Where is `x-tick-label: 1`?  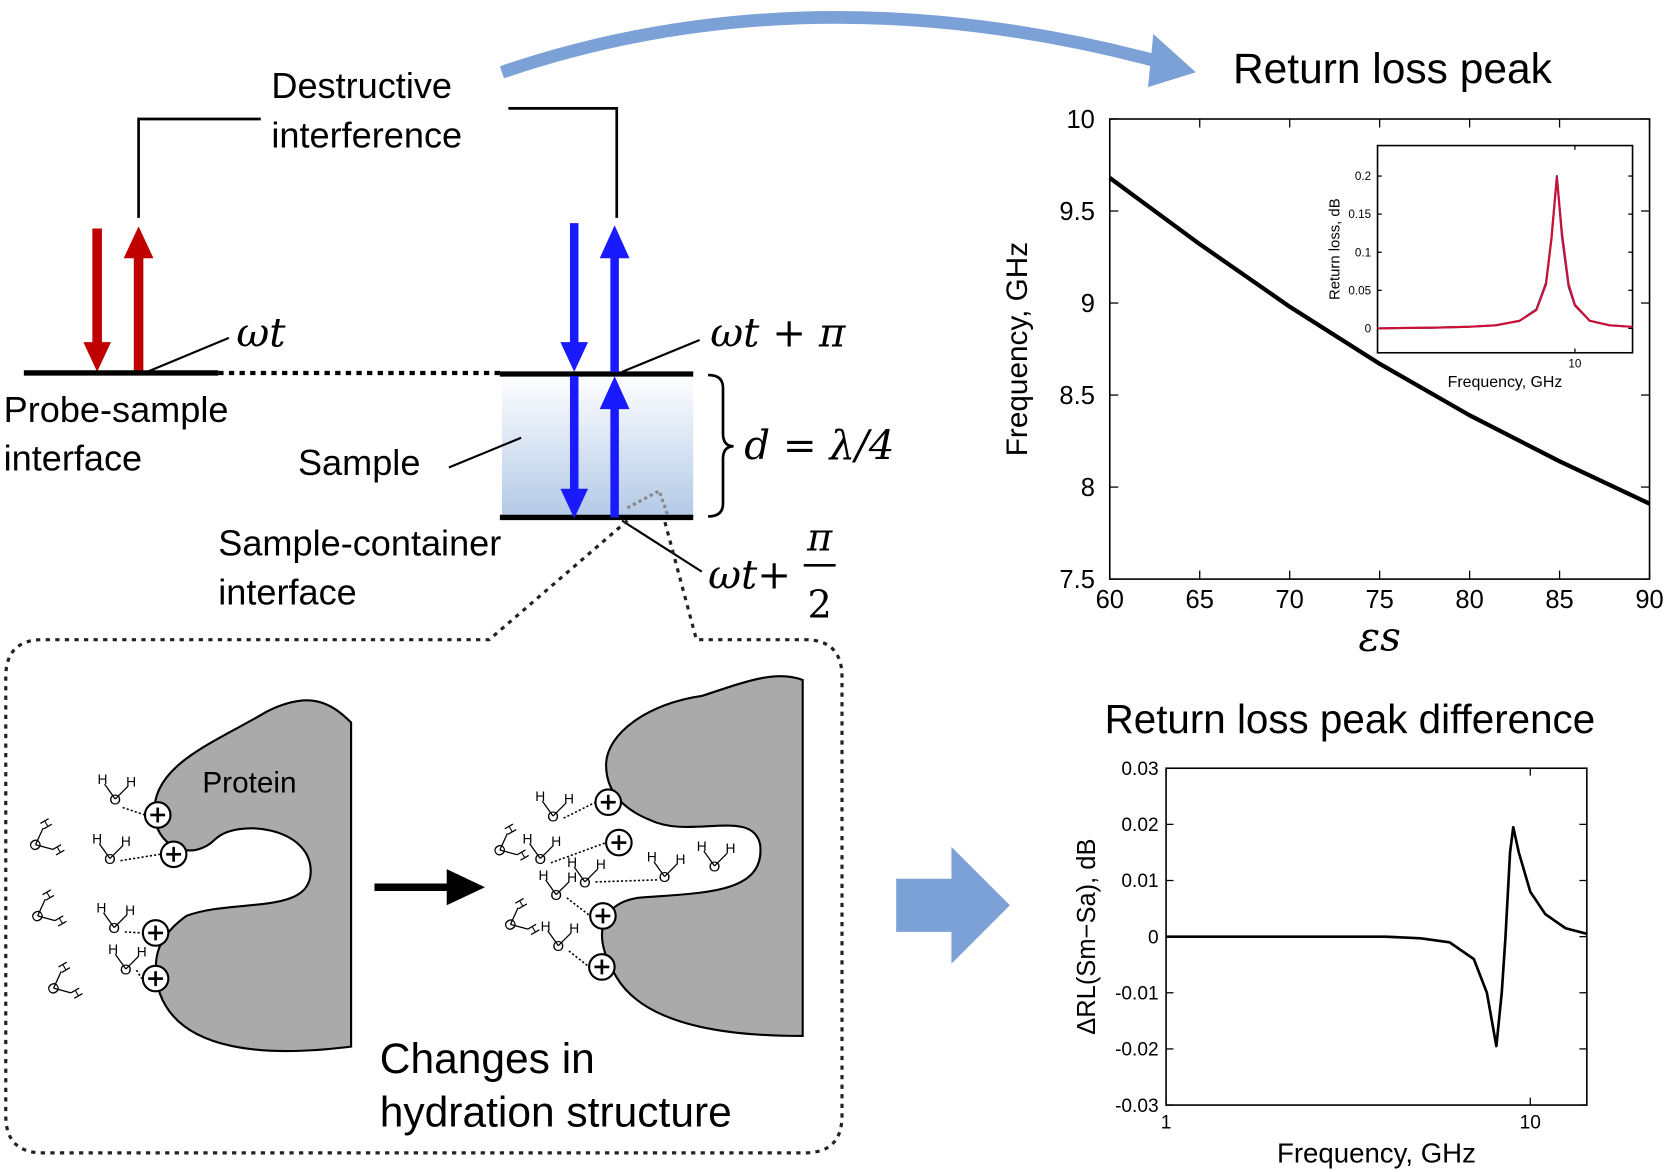 x-tick-label: 1 is located at coordinates (1166, 1122).